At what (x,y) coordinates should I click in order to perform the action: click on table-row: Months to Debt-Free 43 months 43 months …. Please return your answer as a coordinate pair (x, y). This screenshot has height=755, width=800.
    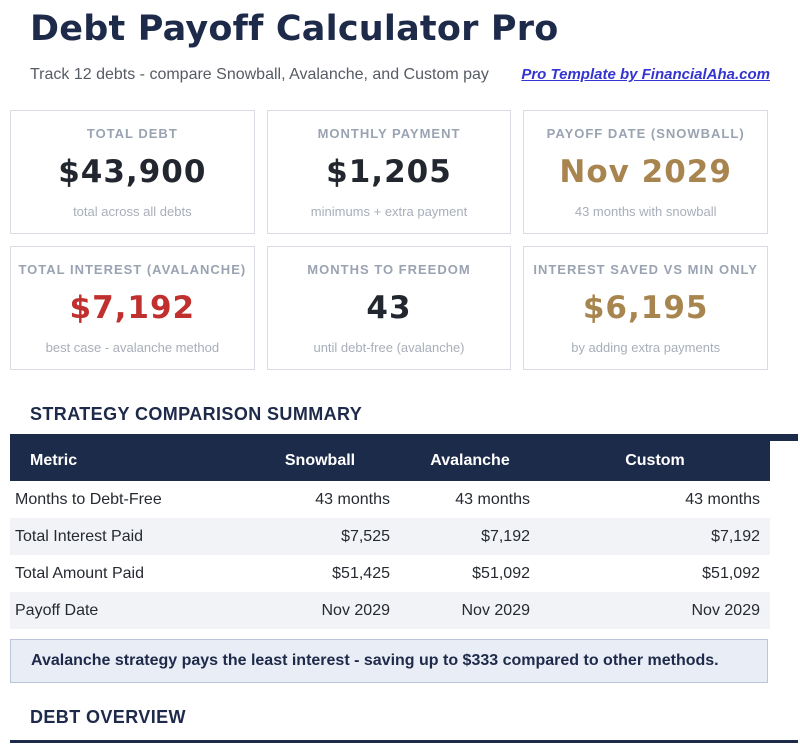
    Looking at the image, I should click on (390, 499).